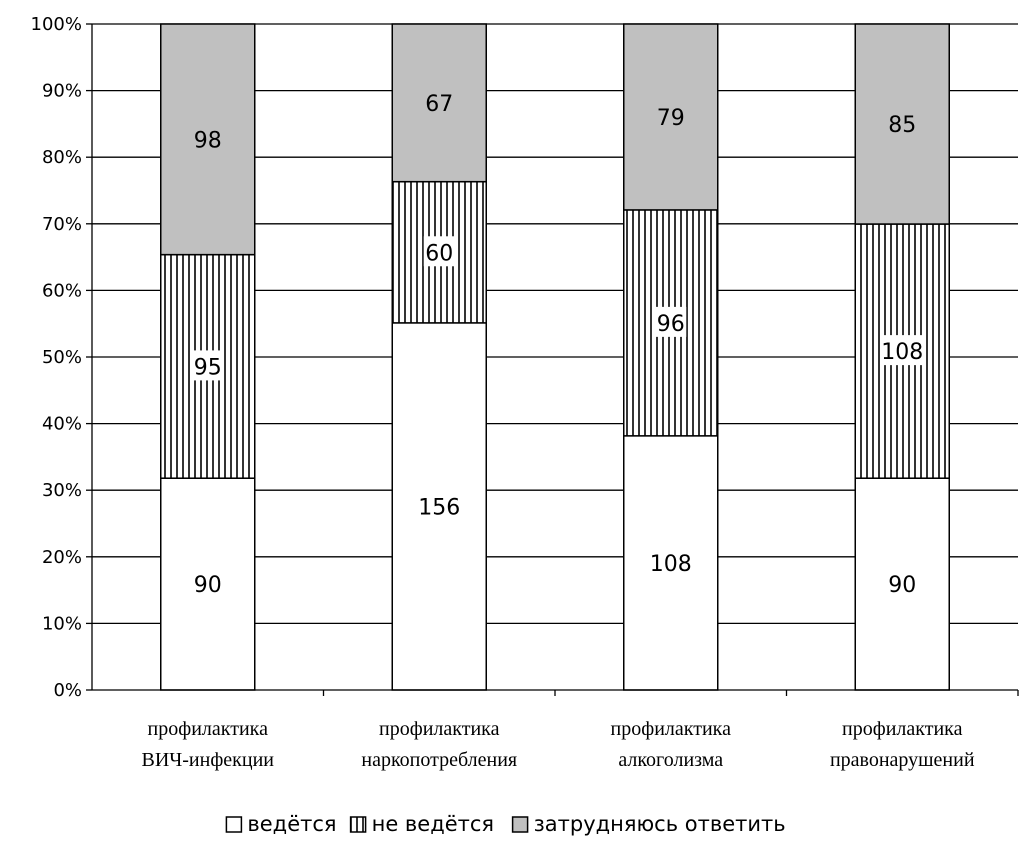  I want to click on legend: ведётся не ведётся затрудняюсь ответить, so click(505, 824).